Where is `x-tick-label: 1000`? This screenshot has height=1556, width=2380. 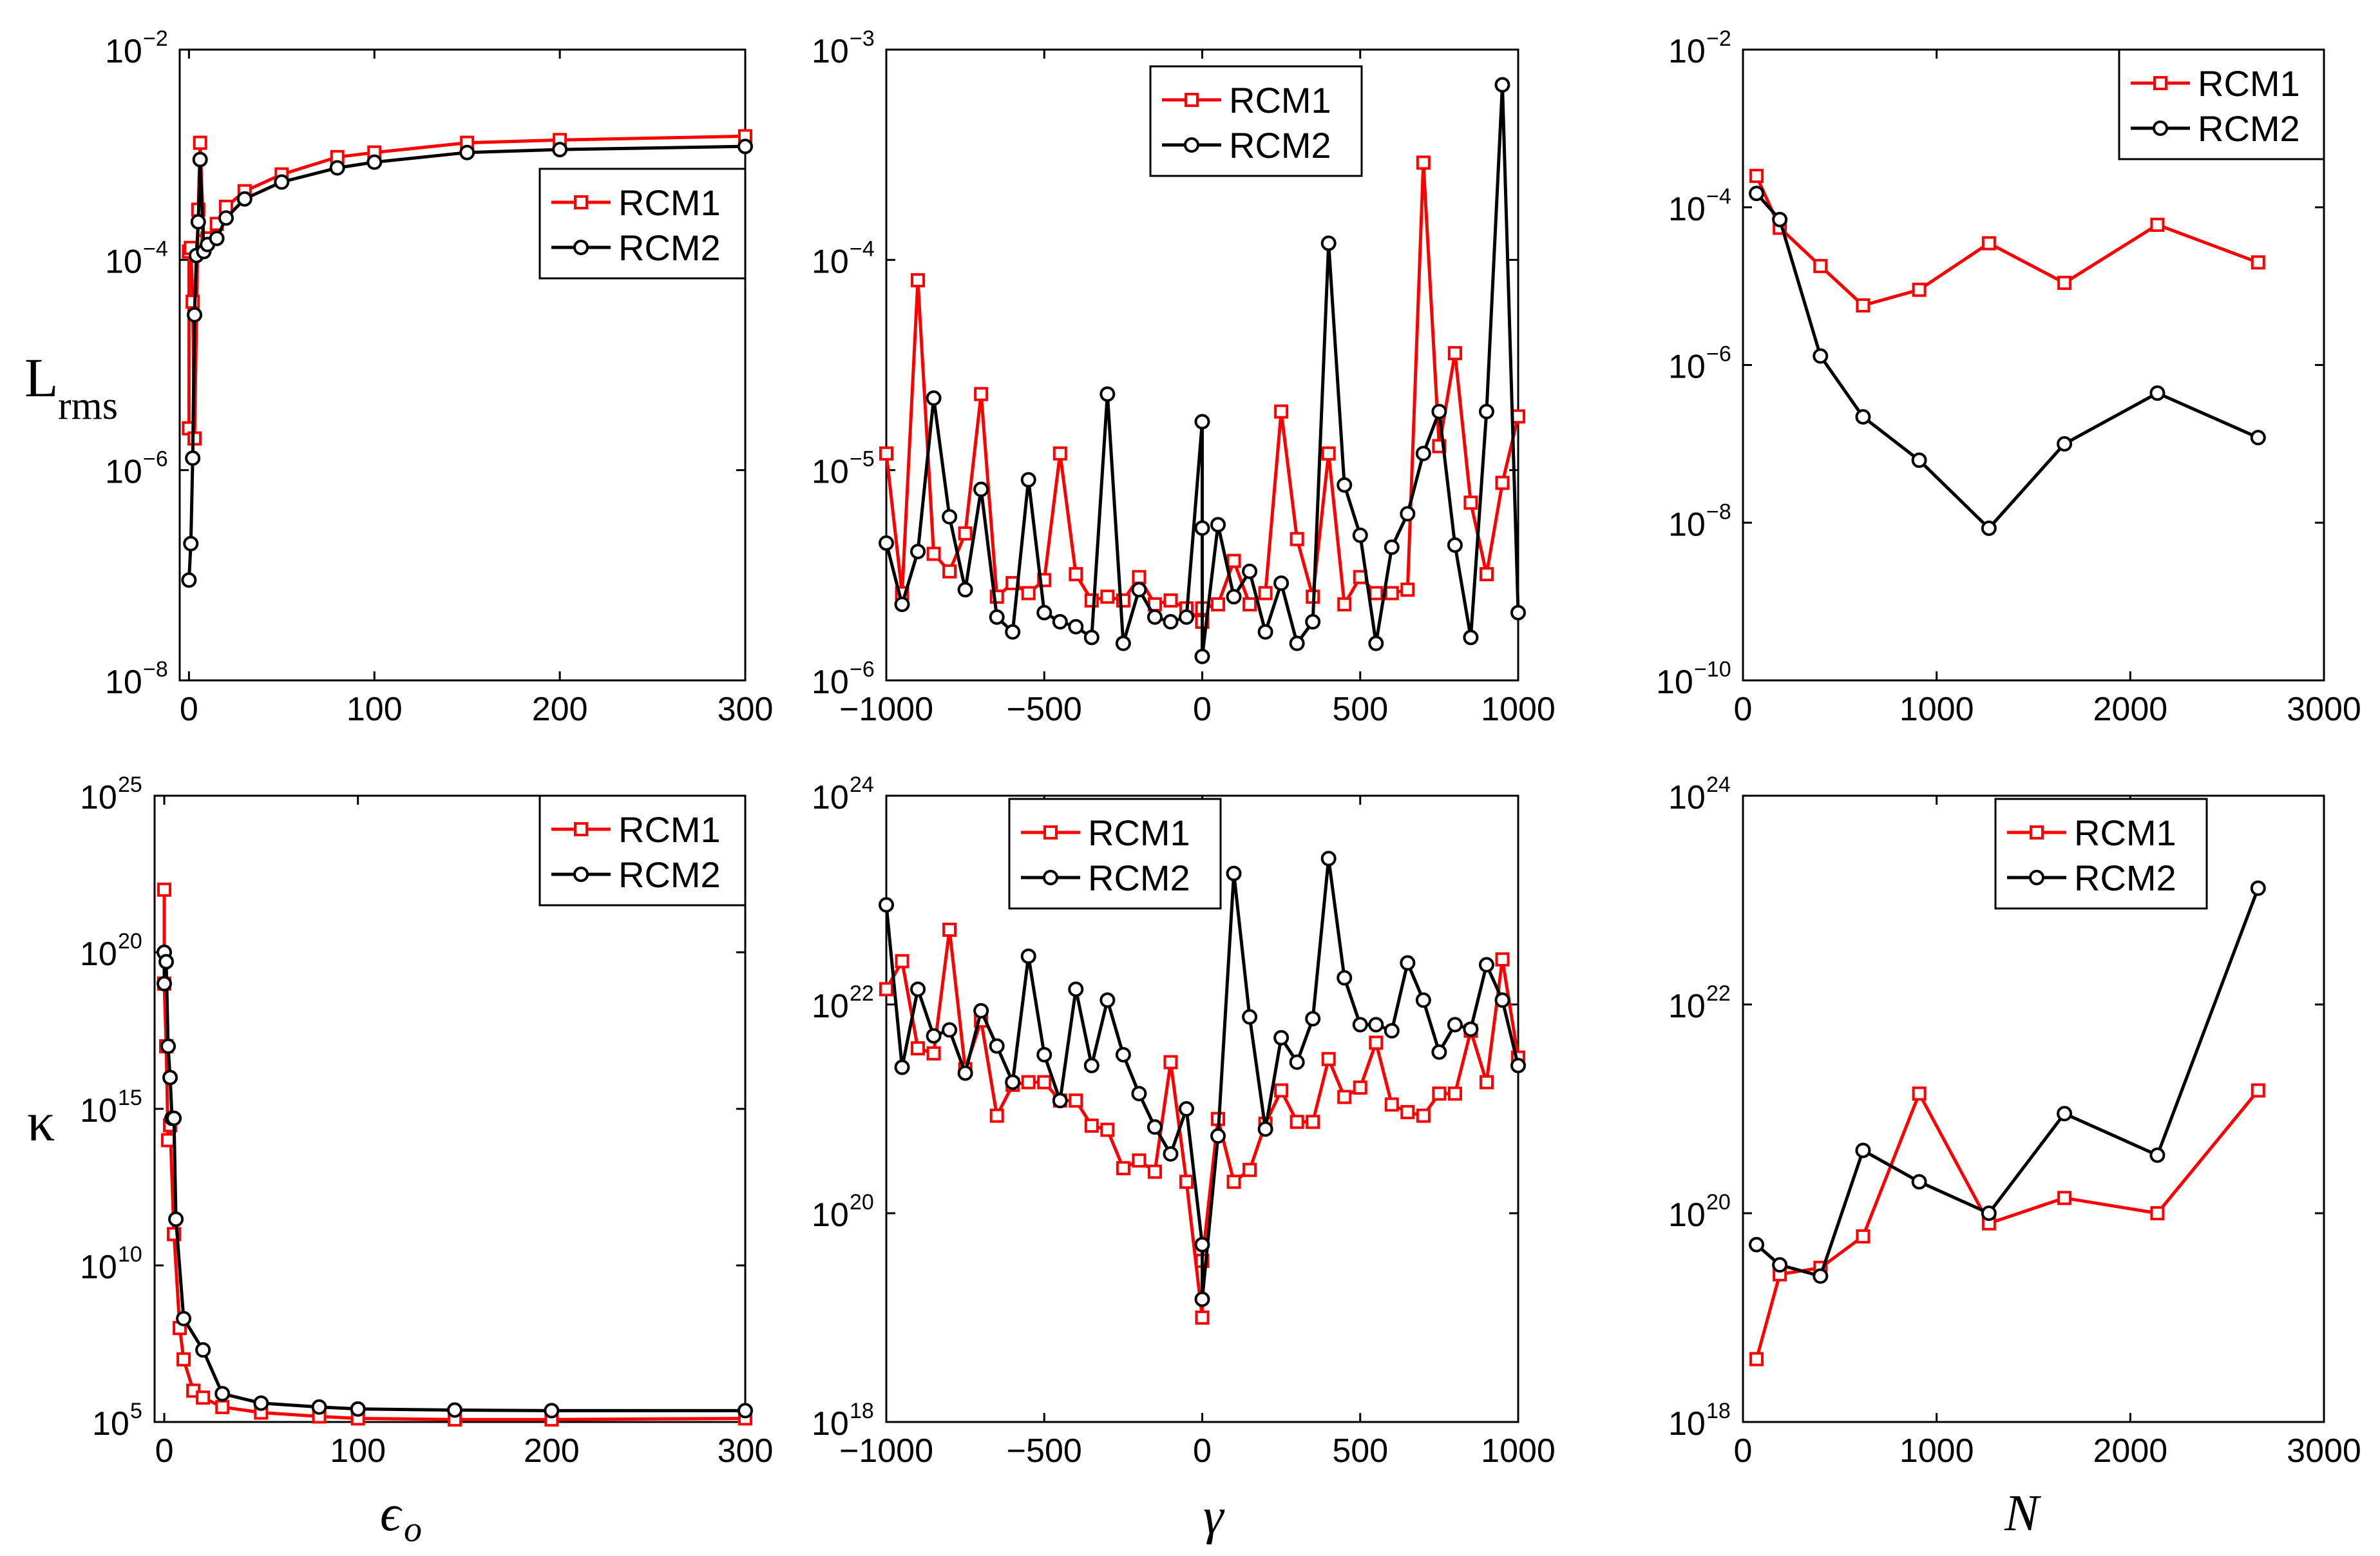
x-tick-label: 1000 is located at coordinates (1518, 1451).